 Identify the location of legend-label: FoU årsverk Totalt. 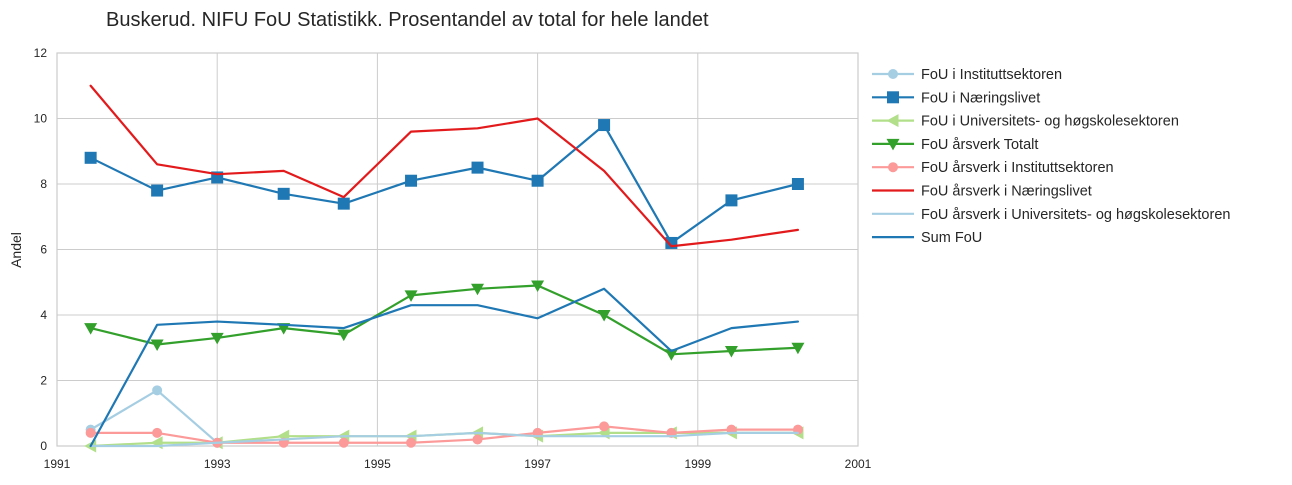
(979, 145).